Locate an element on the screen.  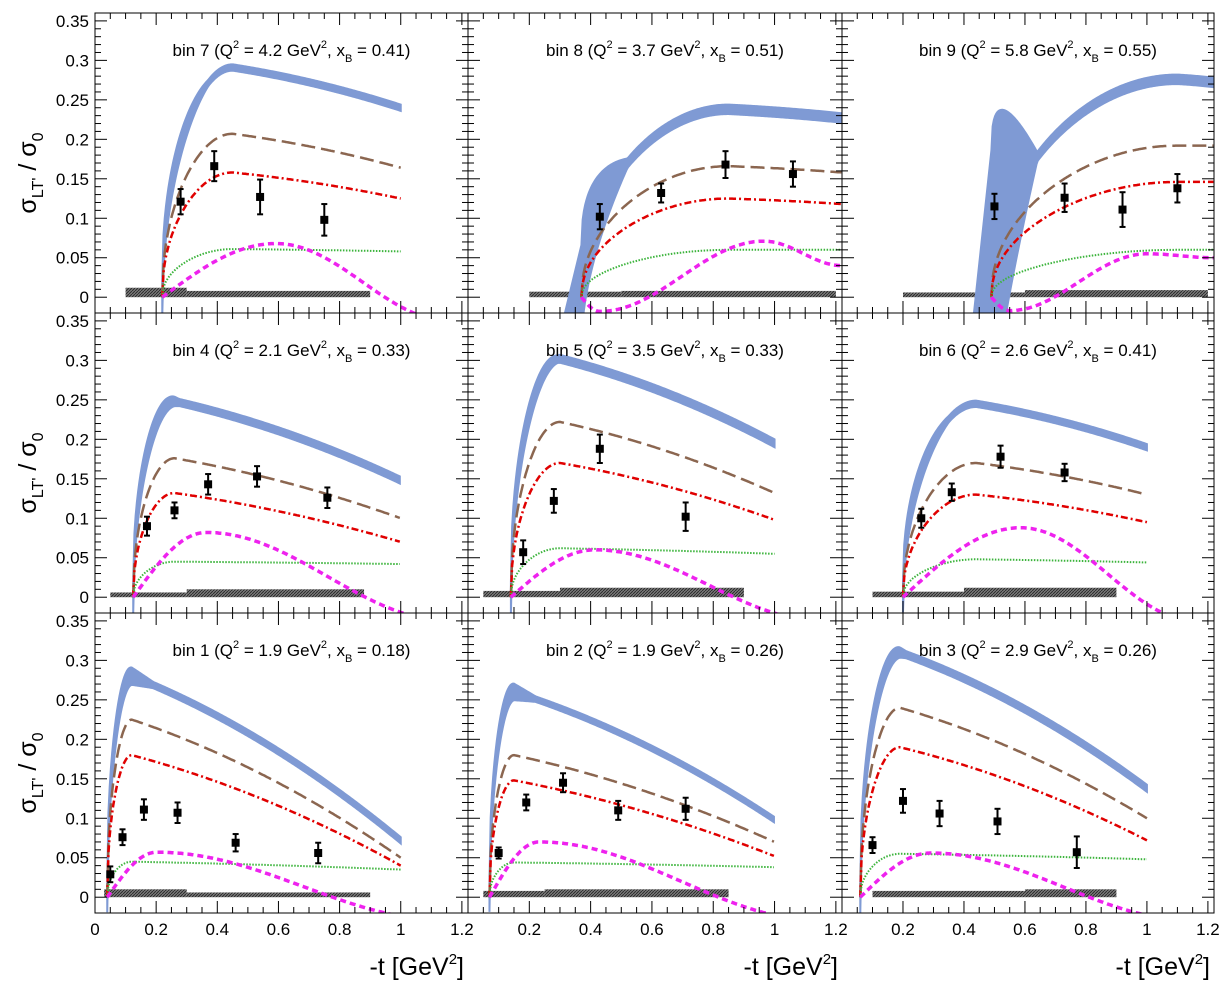
panel-title: bin 5 (Q2 = 3.5 GeV2, xB = 0.33) is located at coordinates (665, 352).